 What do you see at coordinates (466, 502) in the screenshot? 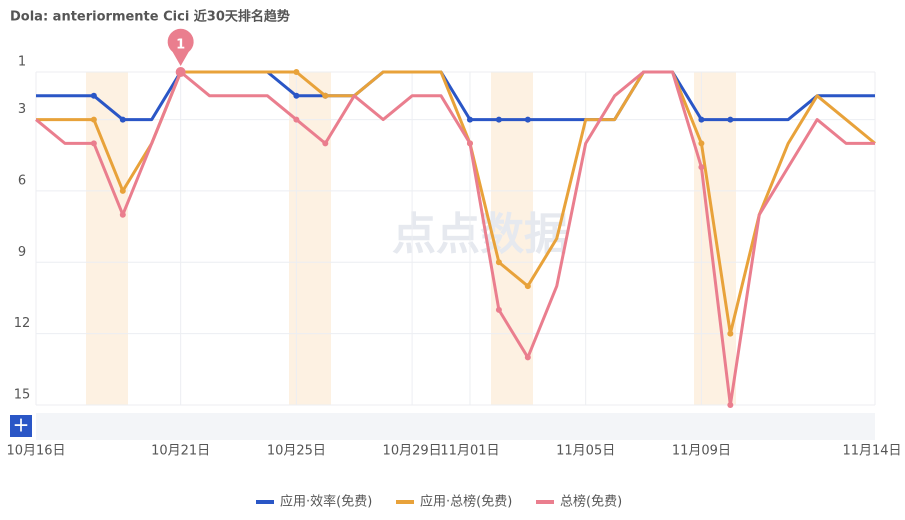
I see `legend-label: 应用·总榜(免费)` at bounding box center [466, 502].